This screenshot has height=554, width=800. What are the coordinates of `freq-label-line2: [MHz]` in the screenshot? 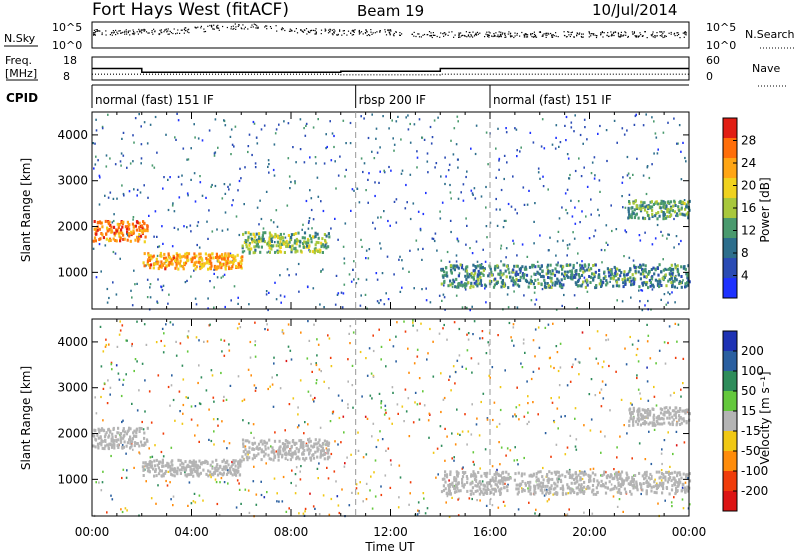 It's located at (21, 73).